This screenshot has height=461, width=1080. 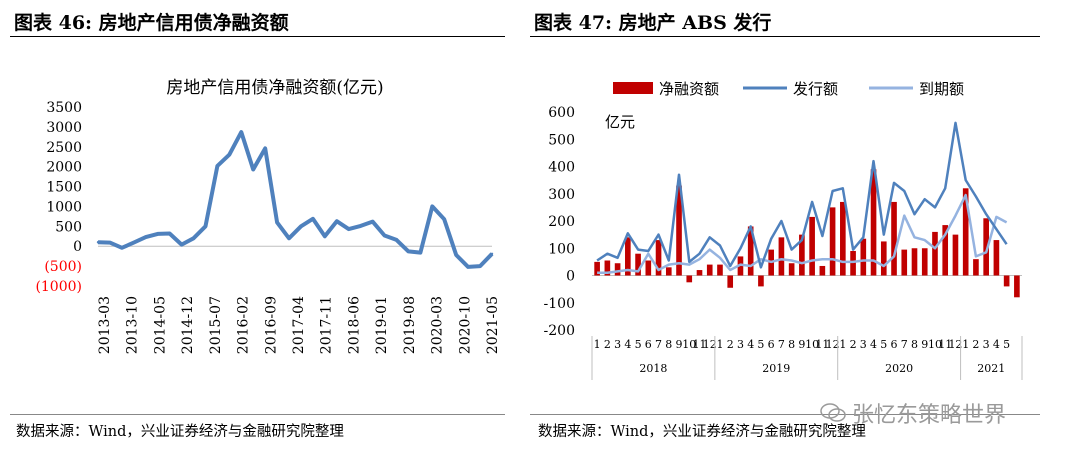 What do you see at coordinates (58, 287) in the screenshot?
I see `y-tick-label: (1000)` at bounding box center [58, 287].